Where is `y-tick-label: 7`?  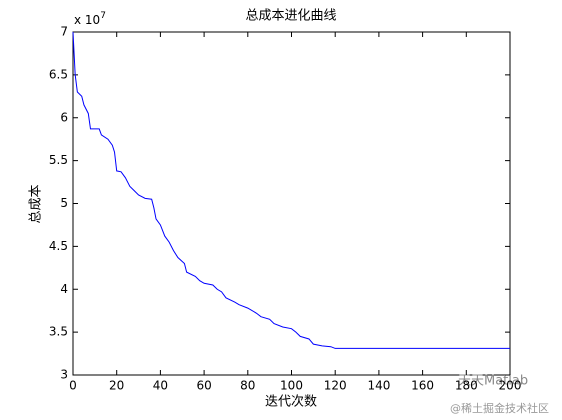
y-tick-label: 7 is located at coordinates (64, 32).